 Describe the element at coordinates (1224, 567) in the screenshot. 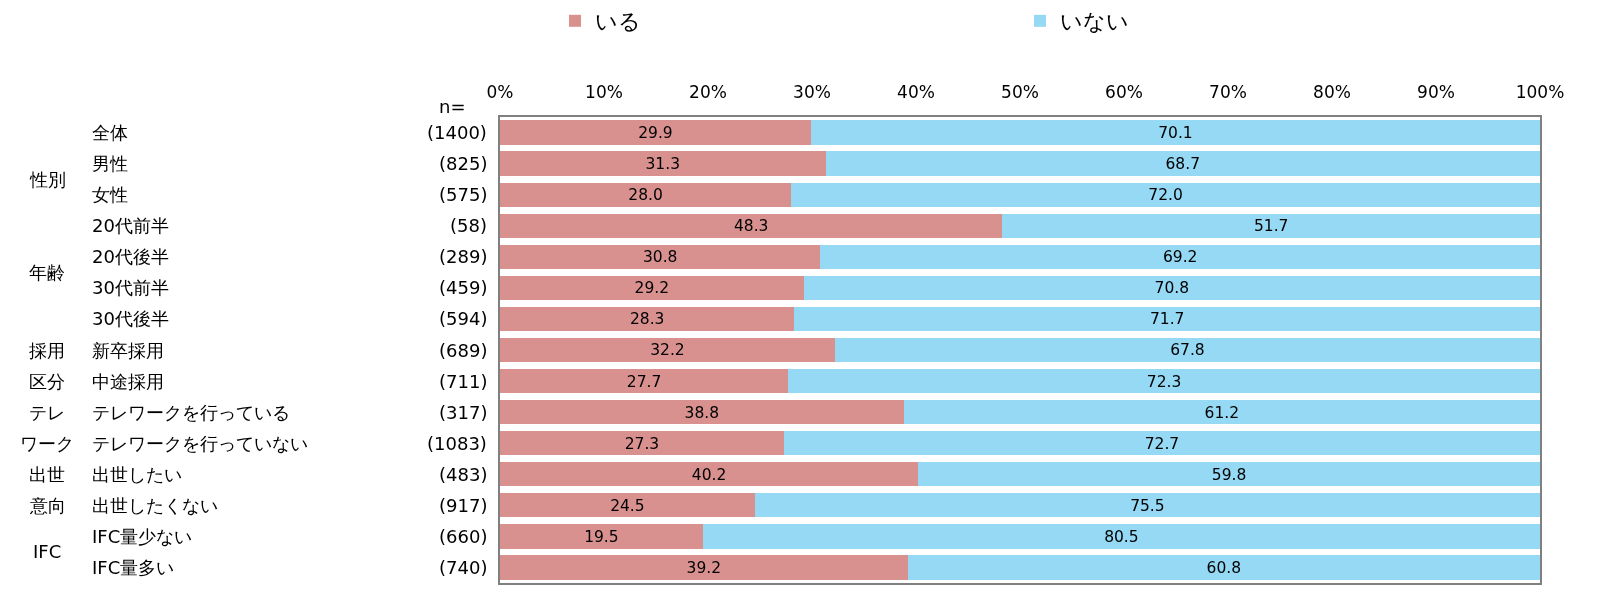

I see `data-label: 60.8` at that location.